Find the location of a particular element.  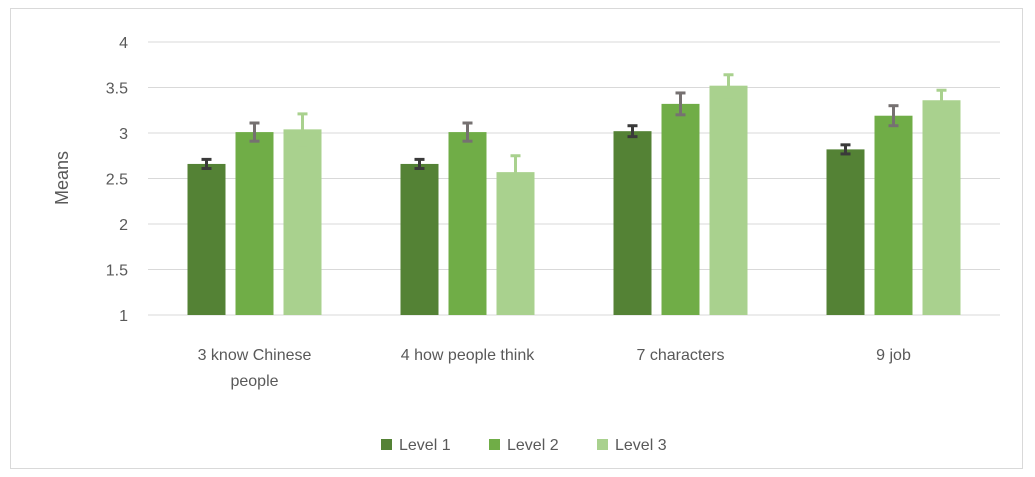

x-category-label: 4 how people think is located at coordinates (468, 355).